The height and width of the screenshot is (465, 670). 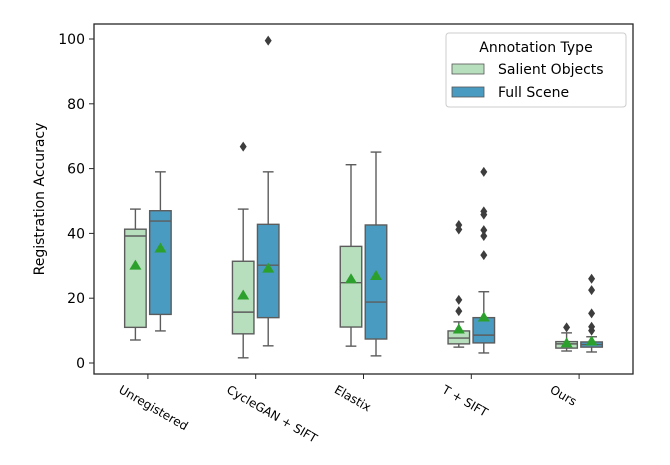 I want to click on y-tick-label: 100, so click(x=71, y=40).